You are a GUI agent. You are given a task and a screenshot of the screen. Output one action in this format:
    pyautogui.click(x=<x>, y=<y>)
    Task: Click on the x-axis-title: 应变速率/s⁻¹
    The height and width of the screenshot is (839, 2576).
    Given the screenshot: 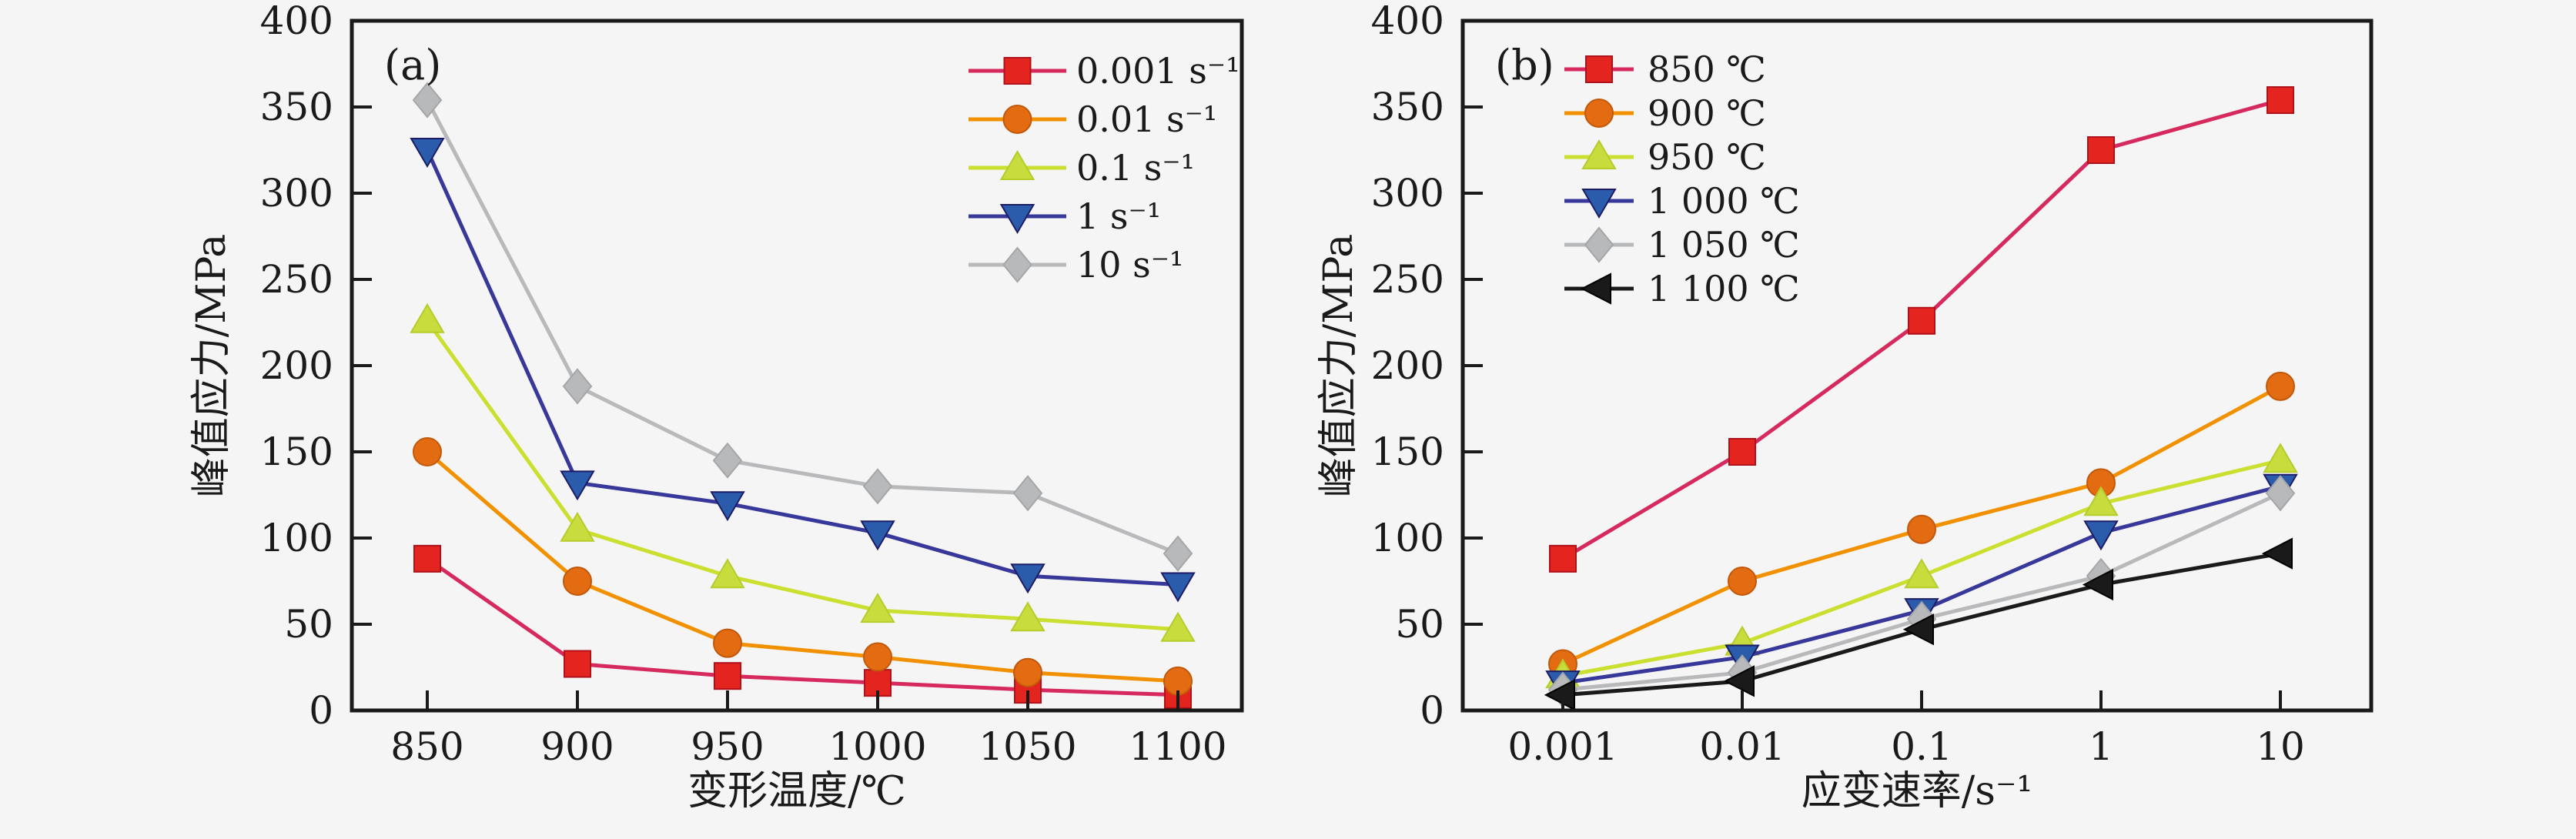 What is the action you would take?
    pyautogui.click(x=1918, y=791)
    